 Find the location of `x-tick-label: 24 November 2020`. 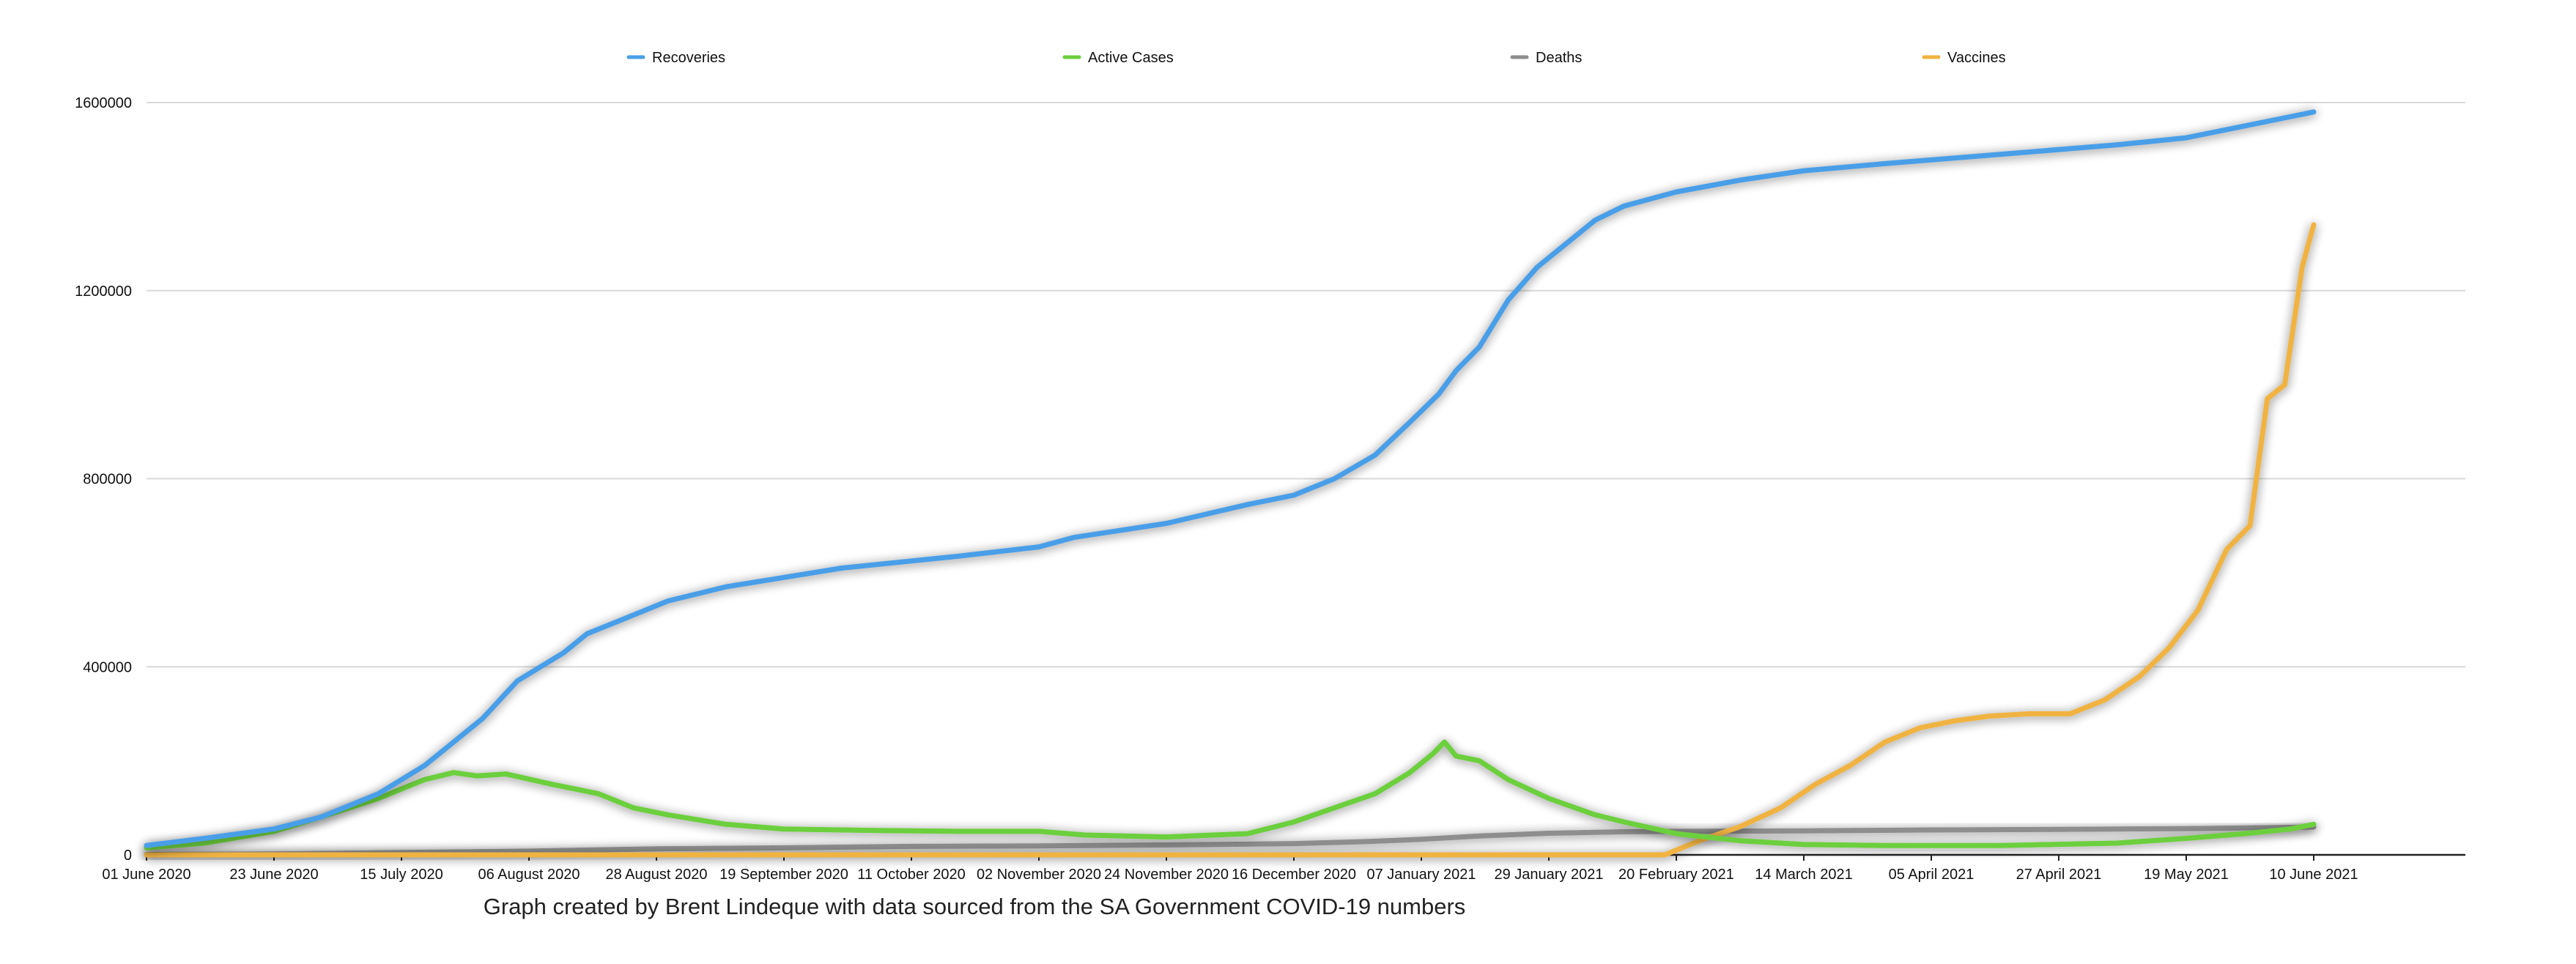

x-tick-label: 24 November 2020 is located at coordinates (1166, 875).